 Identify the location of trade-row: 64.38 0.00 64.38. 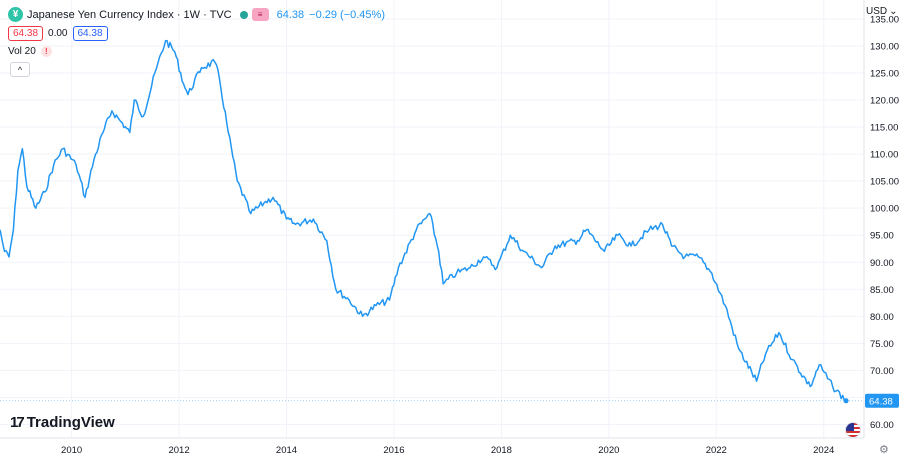
(60, 33).